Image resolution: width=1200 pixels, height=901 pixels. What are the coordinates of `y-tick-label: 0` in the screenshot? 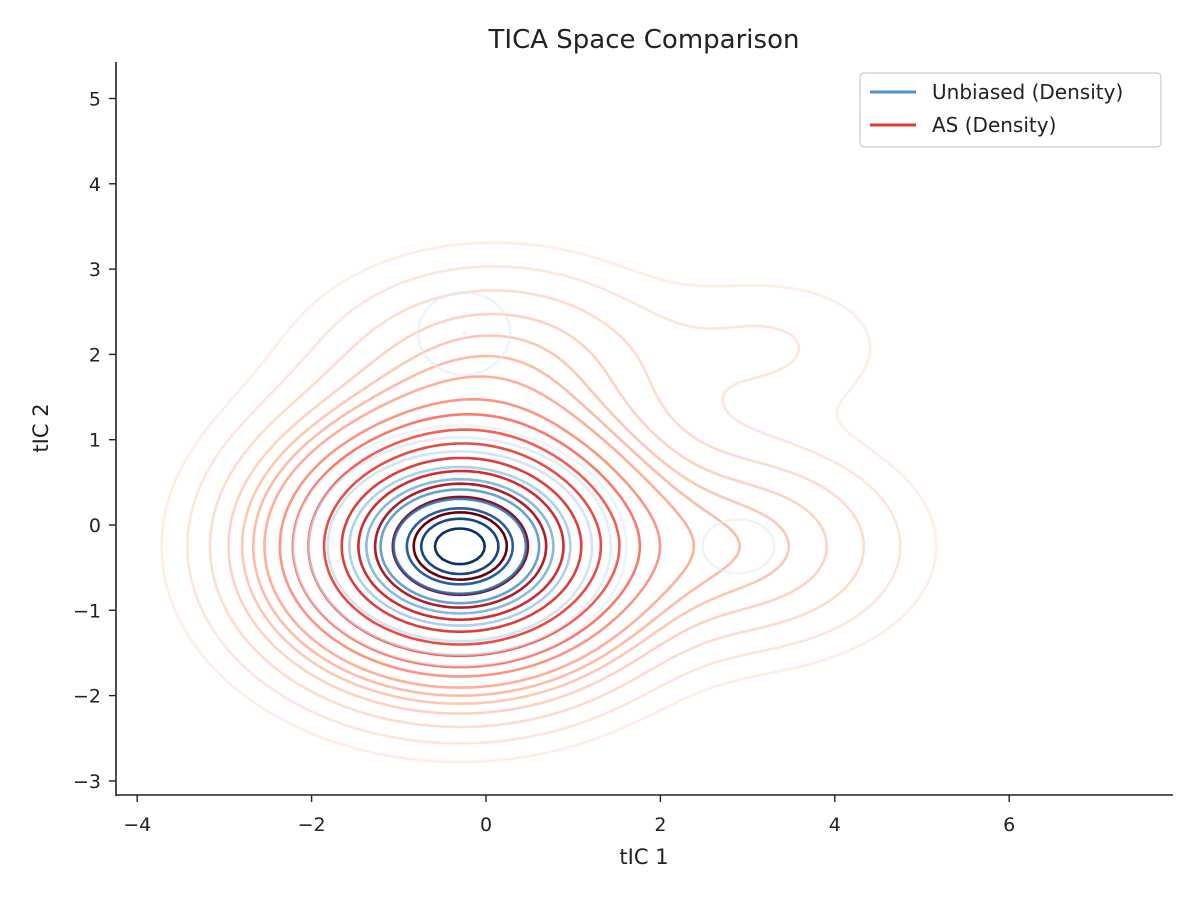 It's located at (95, 526).